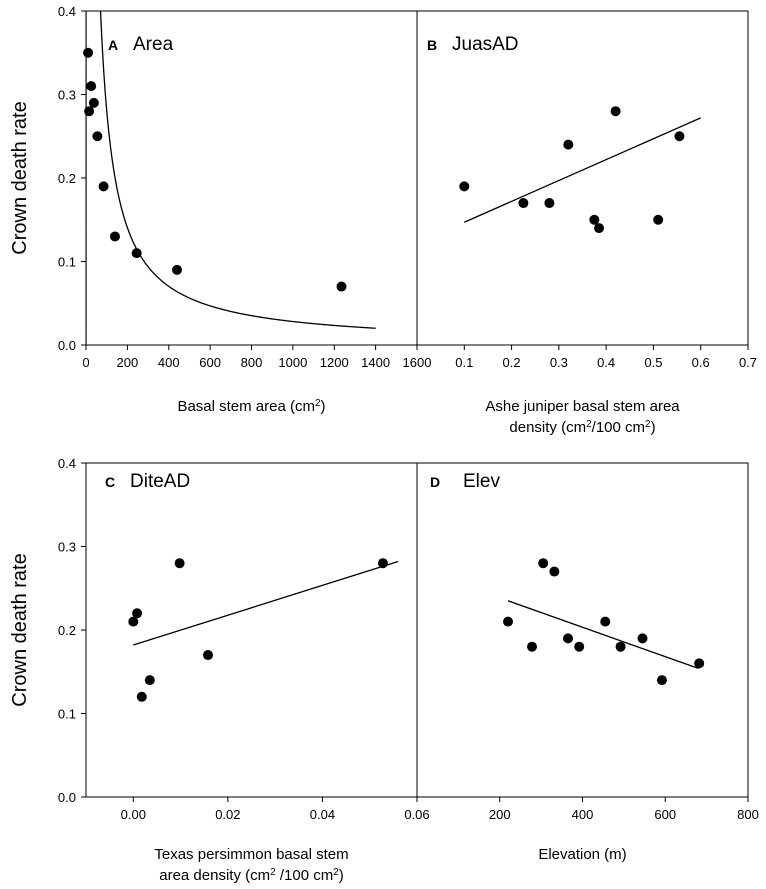 The height and width of the screenshot is (889, 766). Describe the element at coordinates (582, 854) in the screenshot. I see `x-axis-label: Elevation (m)` at that location.